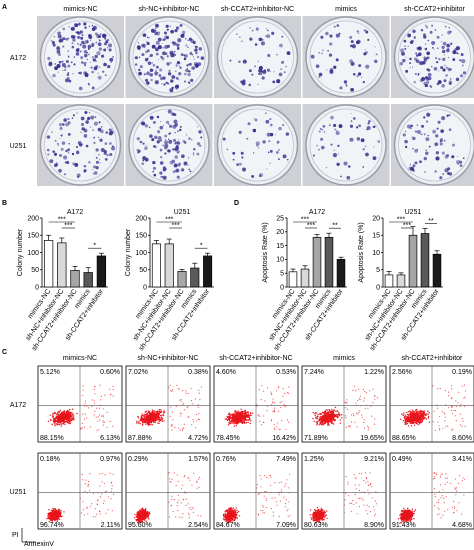 This screenshot has height=550, width=474. Describe the element at coordinates (257, 57) in the screenshot. I see `dish-inner` at that location.